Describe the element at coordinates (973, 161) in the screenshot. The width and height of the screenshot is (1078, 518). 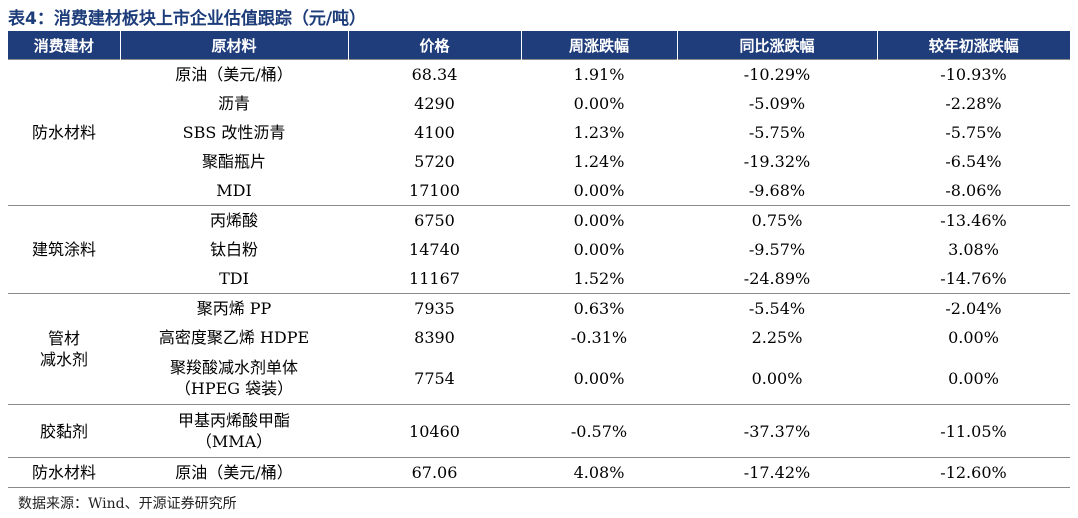
I see `ytd-change-cell: -6.54%` at that location.